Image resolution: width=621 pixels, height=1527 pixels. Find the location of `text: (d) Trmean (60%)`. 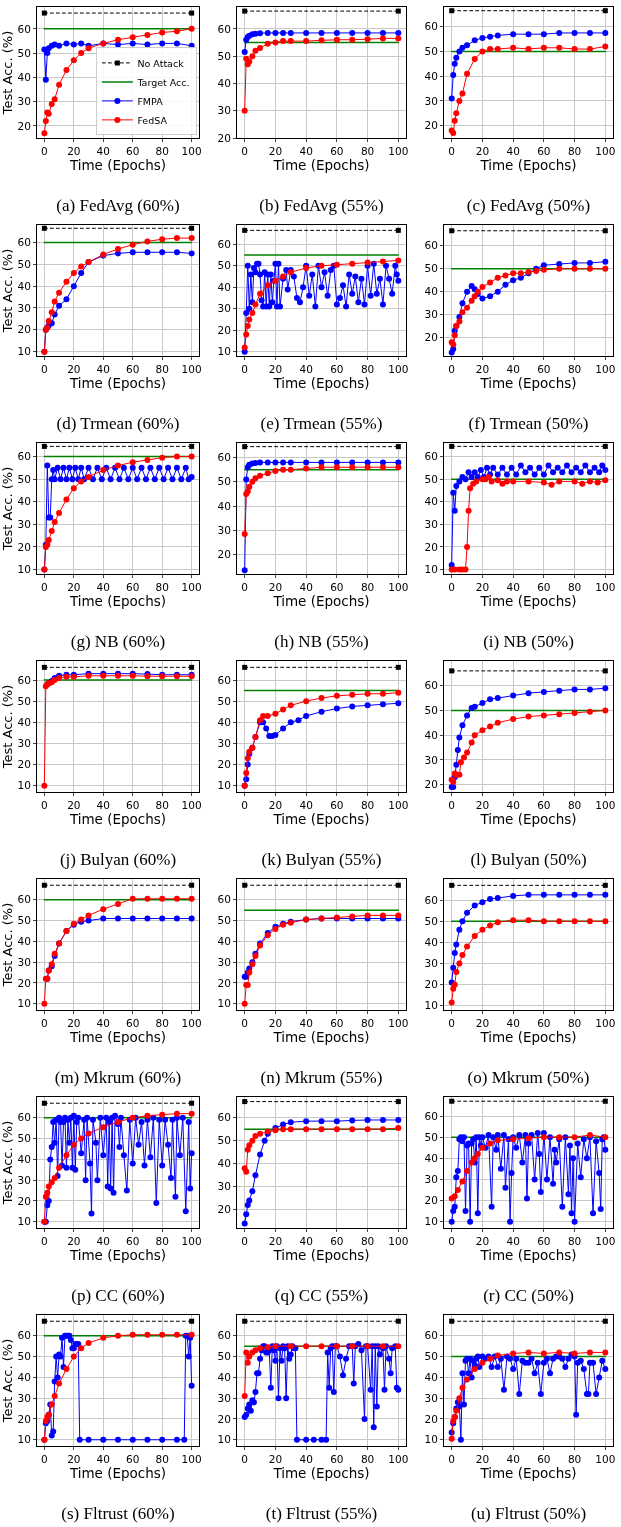

text: (d) Trmean (60%) is located at coordinates (118, 424).